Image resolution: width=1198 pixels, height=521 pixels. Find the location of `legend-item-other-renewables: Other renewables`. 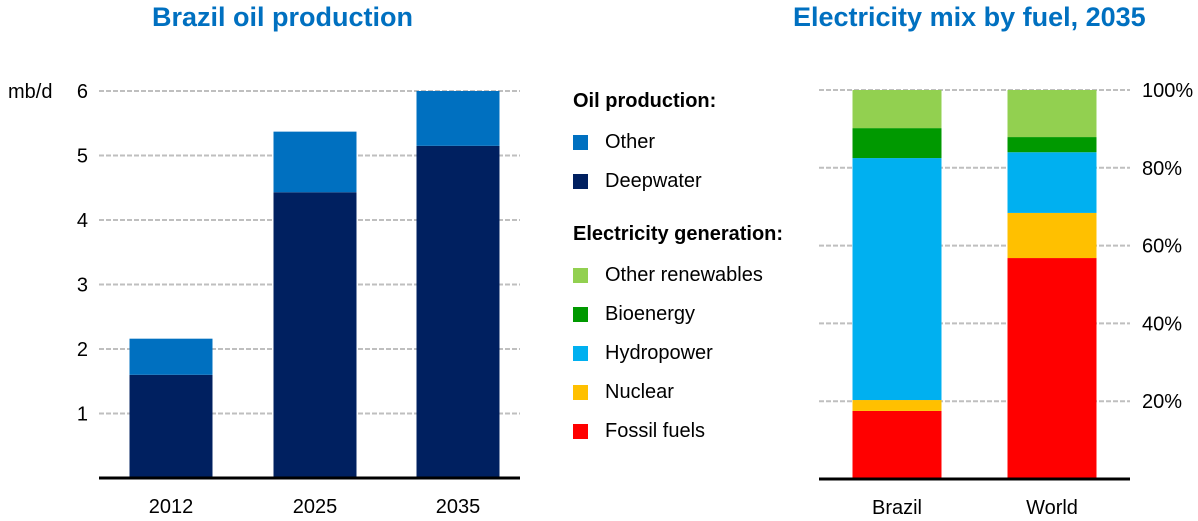

legend-item-other-renewables: Other renewables is located at coordinates (678, 275).